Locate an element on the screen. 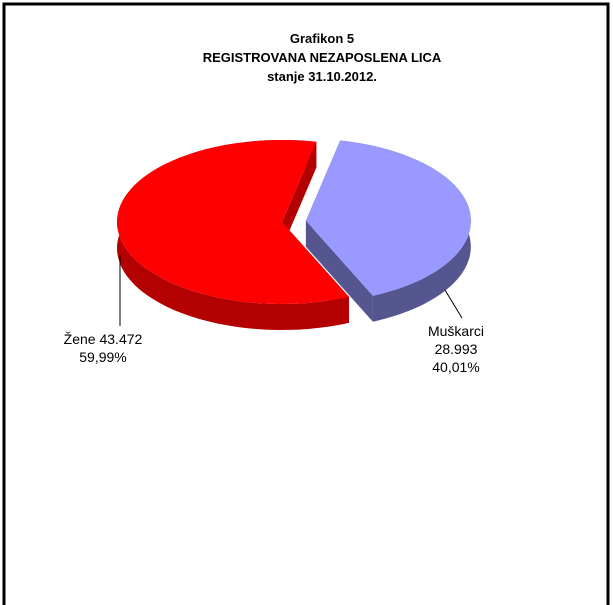 The image size is (613, 605). data-label-line: 43.472 is located at coordinates (120, 339).